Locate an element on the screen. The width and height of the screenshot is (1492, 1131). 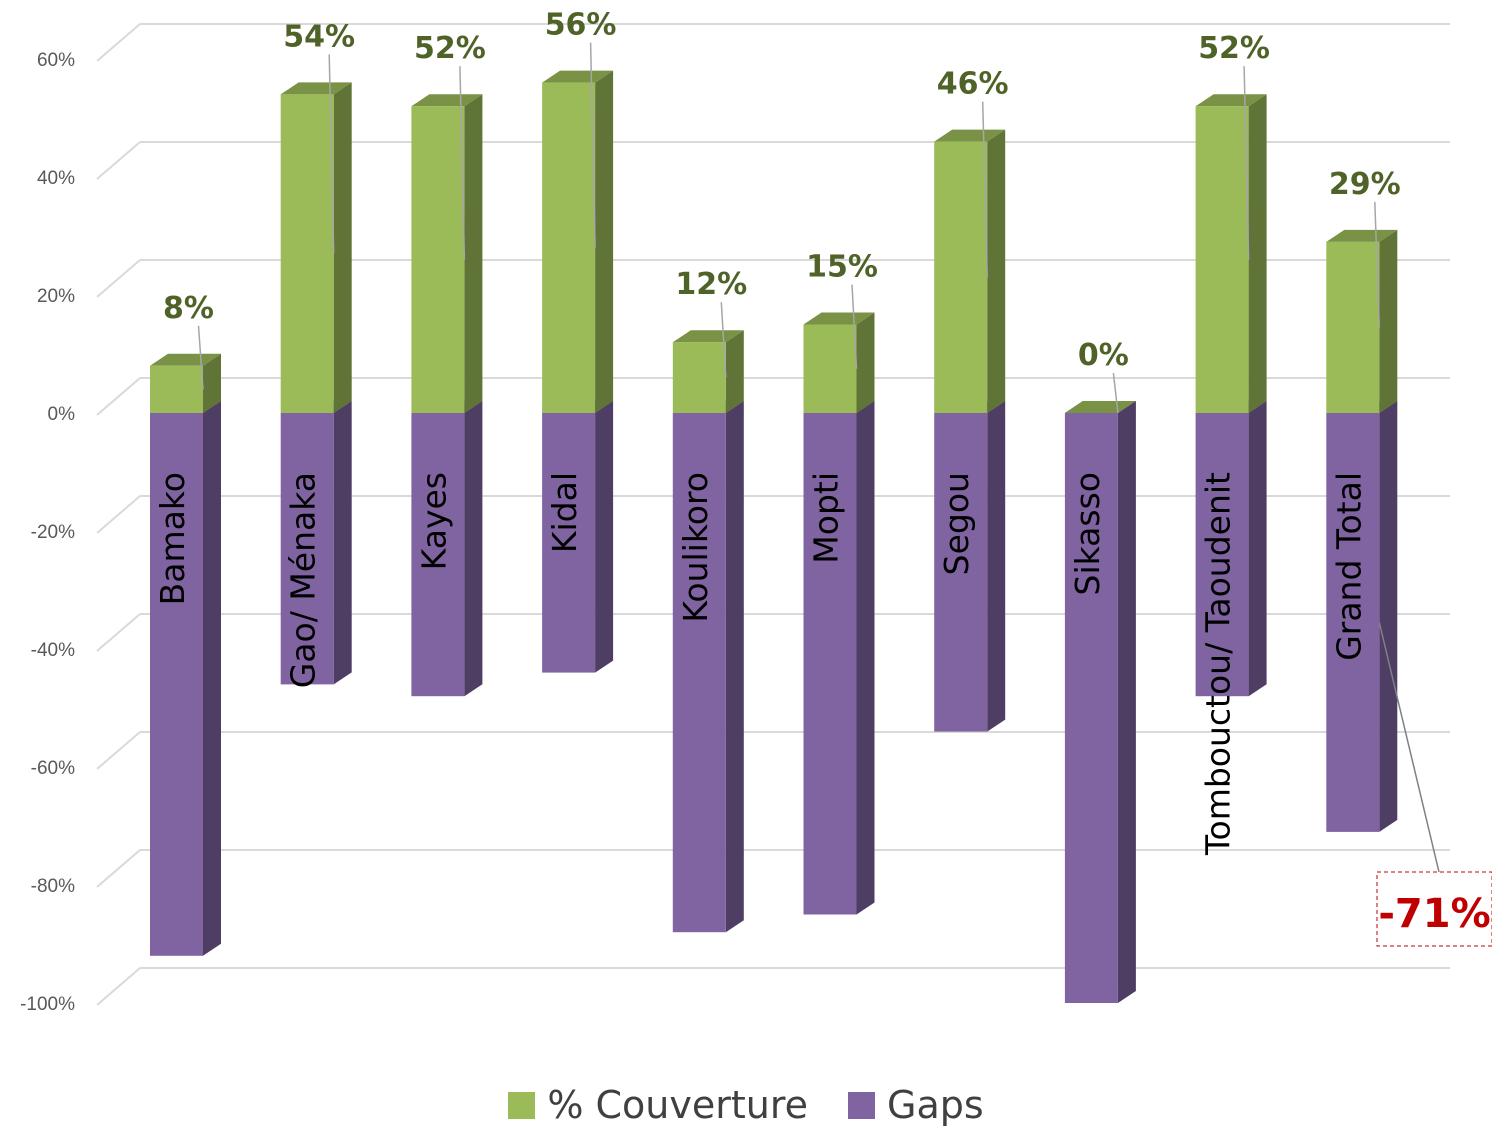
couverture-value-label: 15% is located at coordinates (842, 267).